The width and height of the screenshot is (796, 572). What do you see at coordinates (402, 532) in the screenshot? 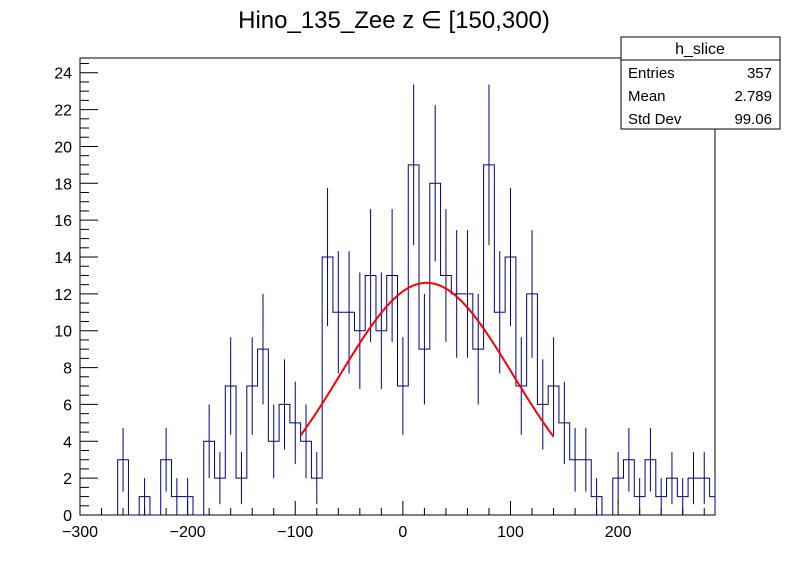
I see `x-tick-label: 0` at bounding box center [402, 532].